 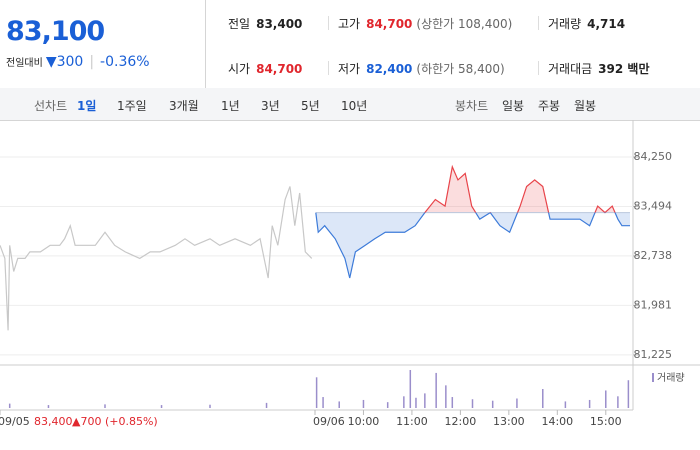 I want to click on y-tick-label: 81,225, so click(x=653, y=354).